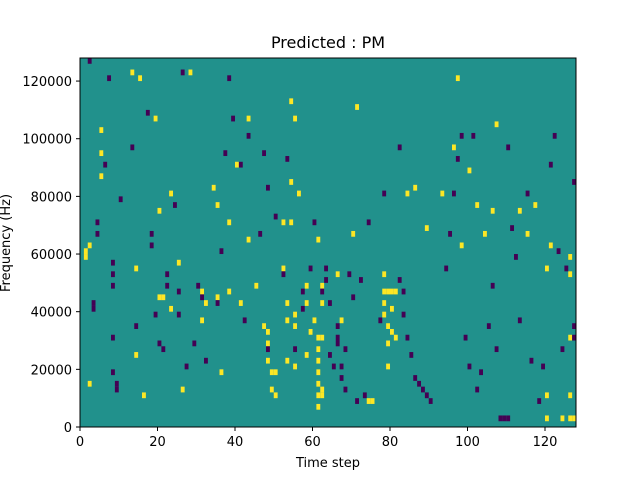  What do you see at coordinates (157, 442) in the screenshot?
I see `x-tick-label: 20` at bounding box center [157, 442].